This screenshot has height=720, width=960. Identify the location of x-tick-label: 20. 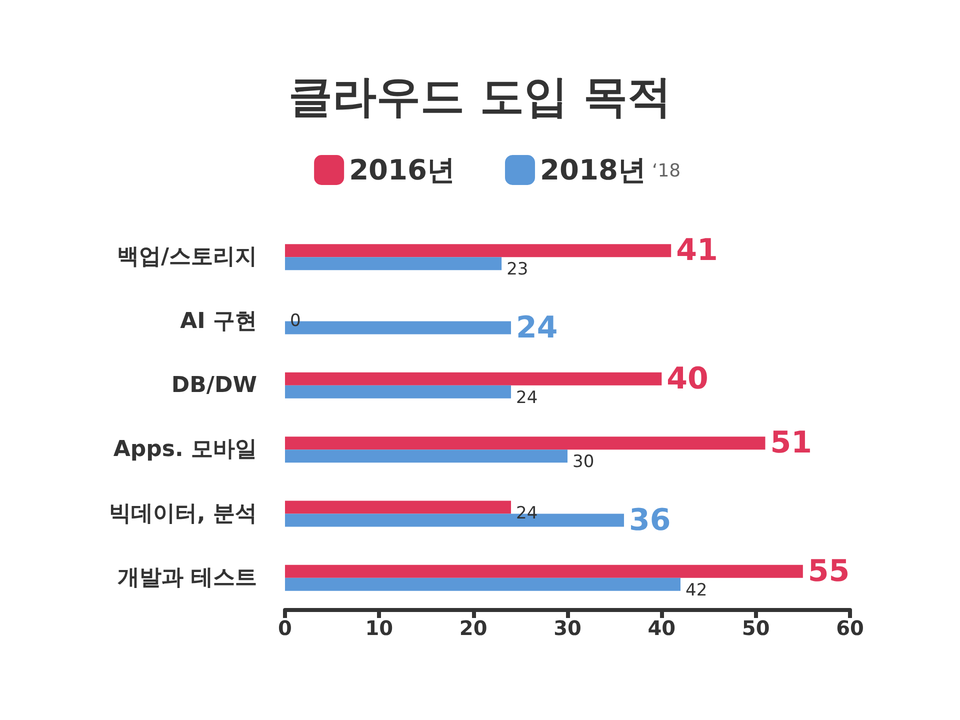
(473, 628).